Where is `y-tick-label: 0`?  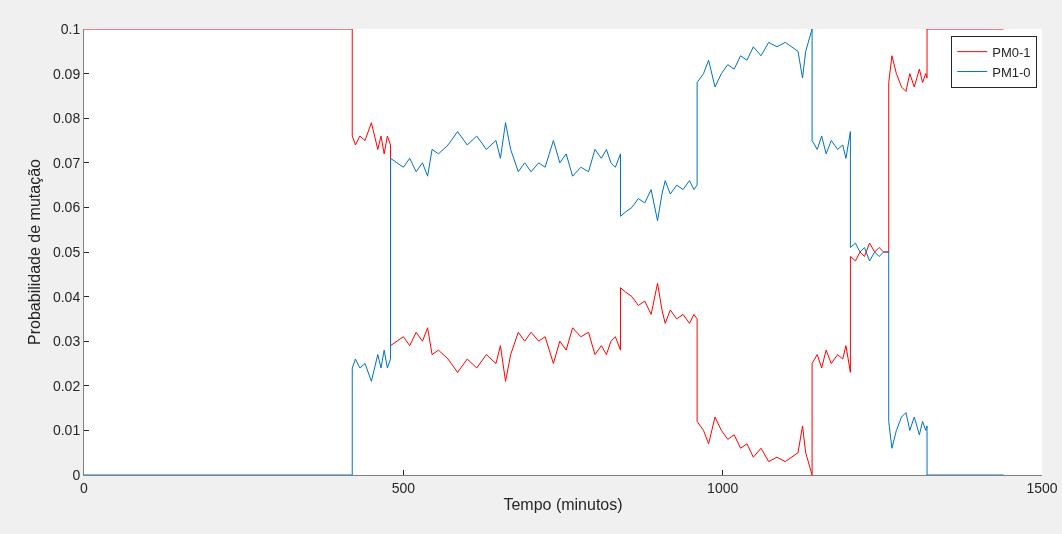
y-tick-label: 0 is located at coordinates (76, 474).